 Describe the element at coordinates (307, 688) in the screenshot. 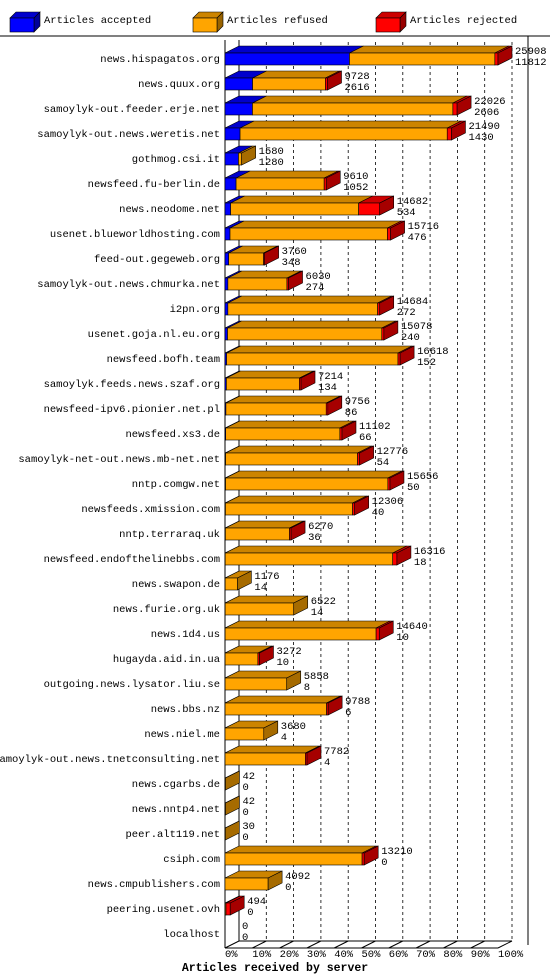

I see `value-label-accepted: 8` at that location.